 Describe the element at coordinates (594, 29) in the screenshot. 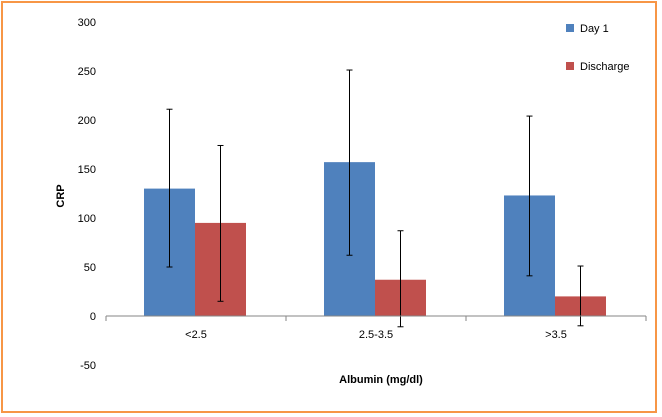

I see `legend-label: Day 1` at that location.